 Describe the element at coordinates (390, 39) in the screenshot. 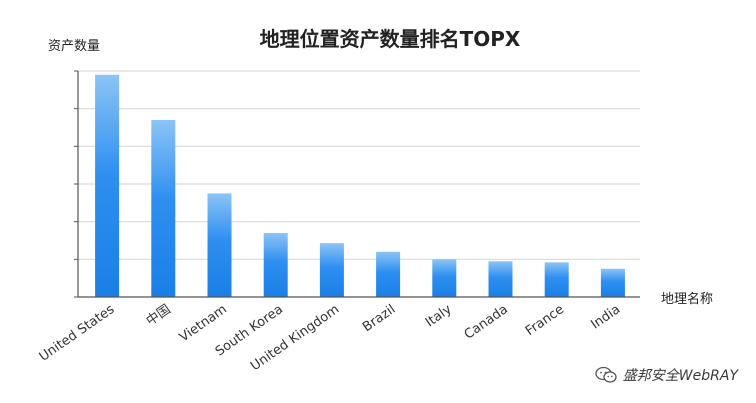

I see `chart-title: 地理位置资产数量排名TOPX` at that location.